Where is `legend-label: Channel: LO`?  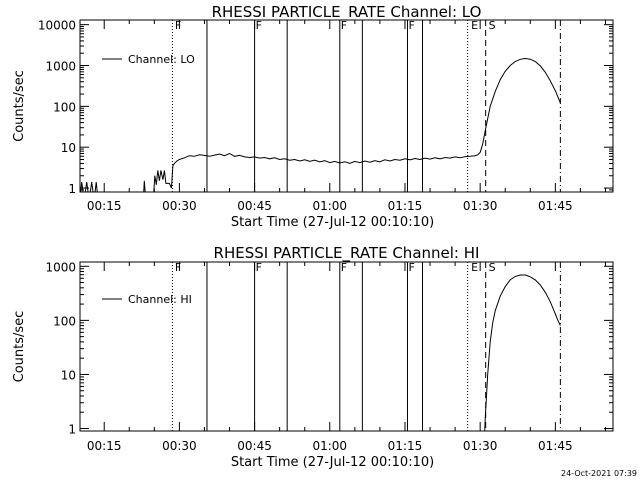
legend-label: Channel: LO is located at coordinates (161, 59).